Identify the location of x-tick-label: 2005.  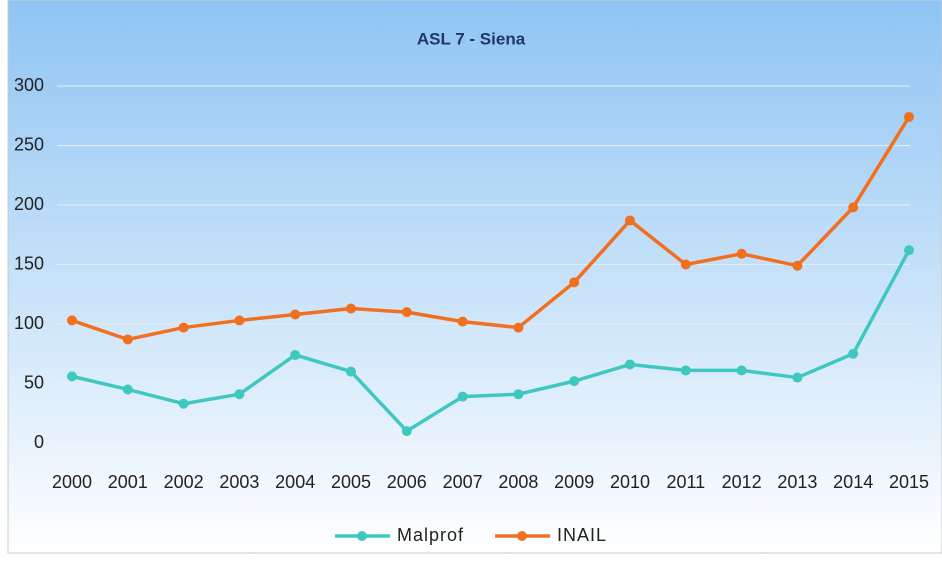
(351, 482).